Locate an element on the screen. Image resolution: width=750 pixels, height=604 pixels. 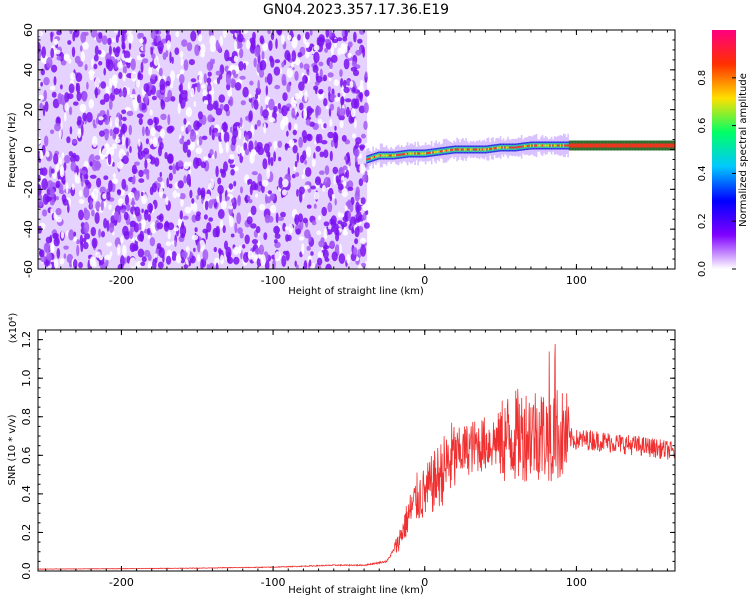
y-tick-label: 0.0 is located at coordinates (26, 571).